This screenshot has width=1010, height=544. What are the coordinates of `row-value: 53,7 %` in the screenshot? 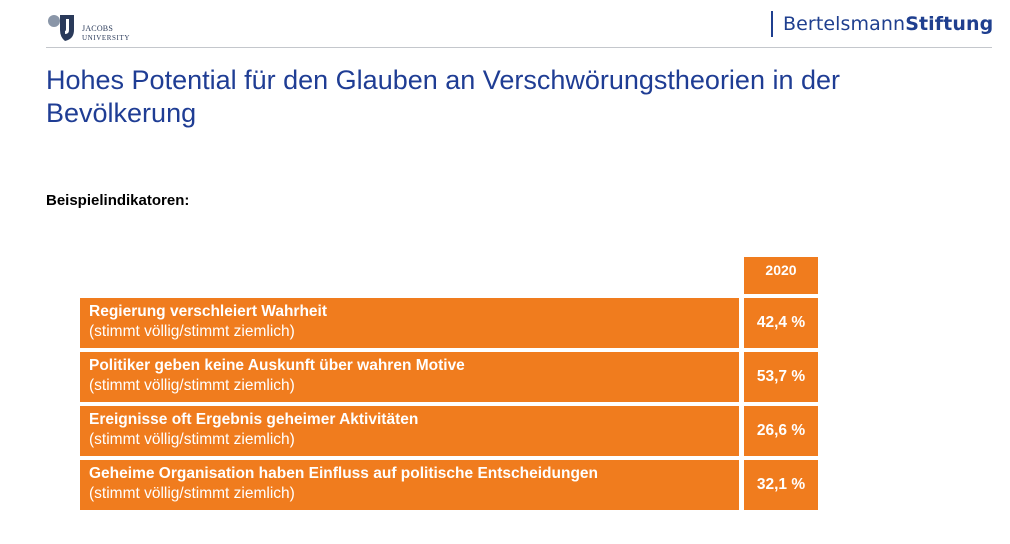 It's located at (781, 377).